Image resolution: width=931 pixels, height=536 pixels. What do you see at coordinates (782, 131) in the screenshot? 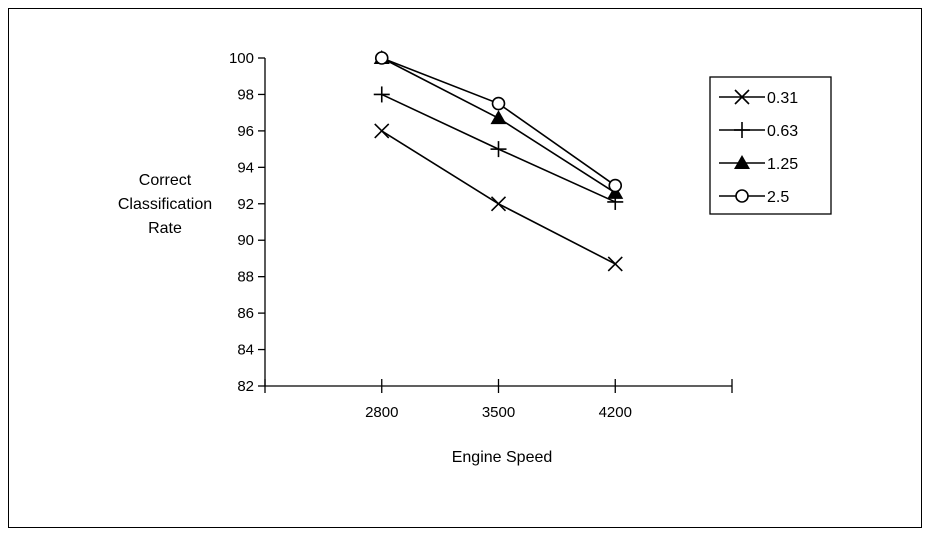
I see `legend-label: 0.63` at bounding box center [782, 131].